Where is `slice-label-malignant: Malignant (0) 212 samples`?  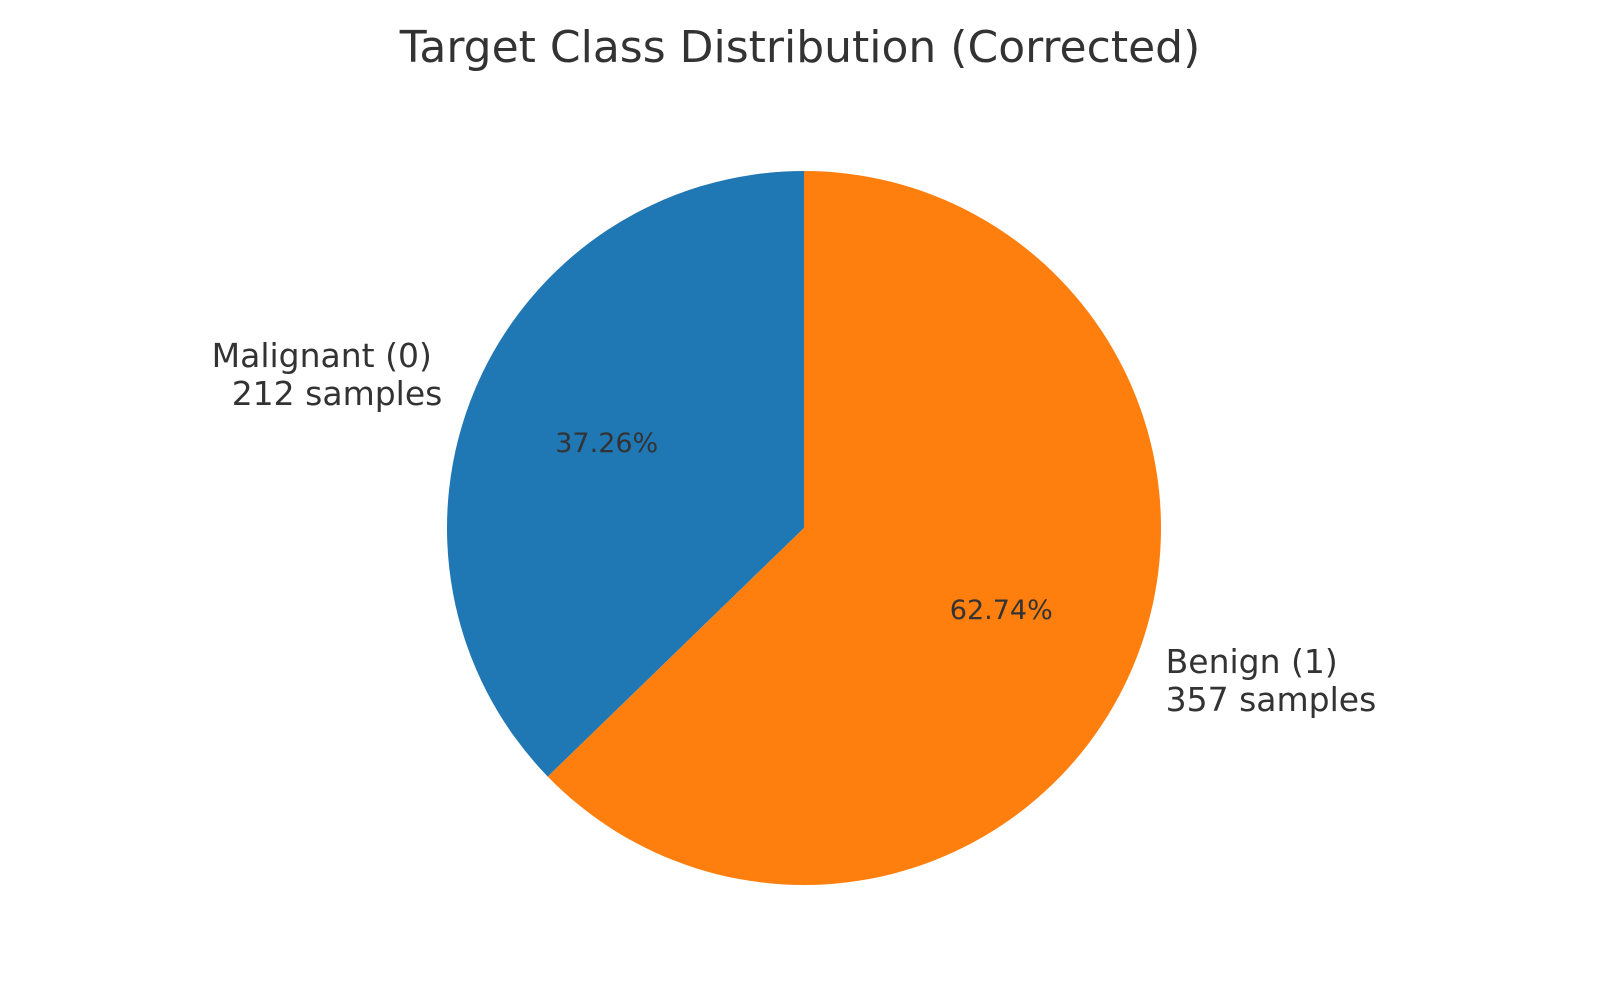
slice-label-malignant: Malignant (0) 212 samples is located at coordinates (327, 374).